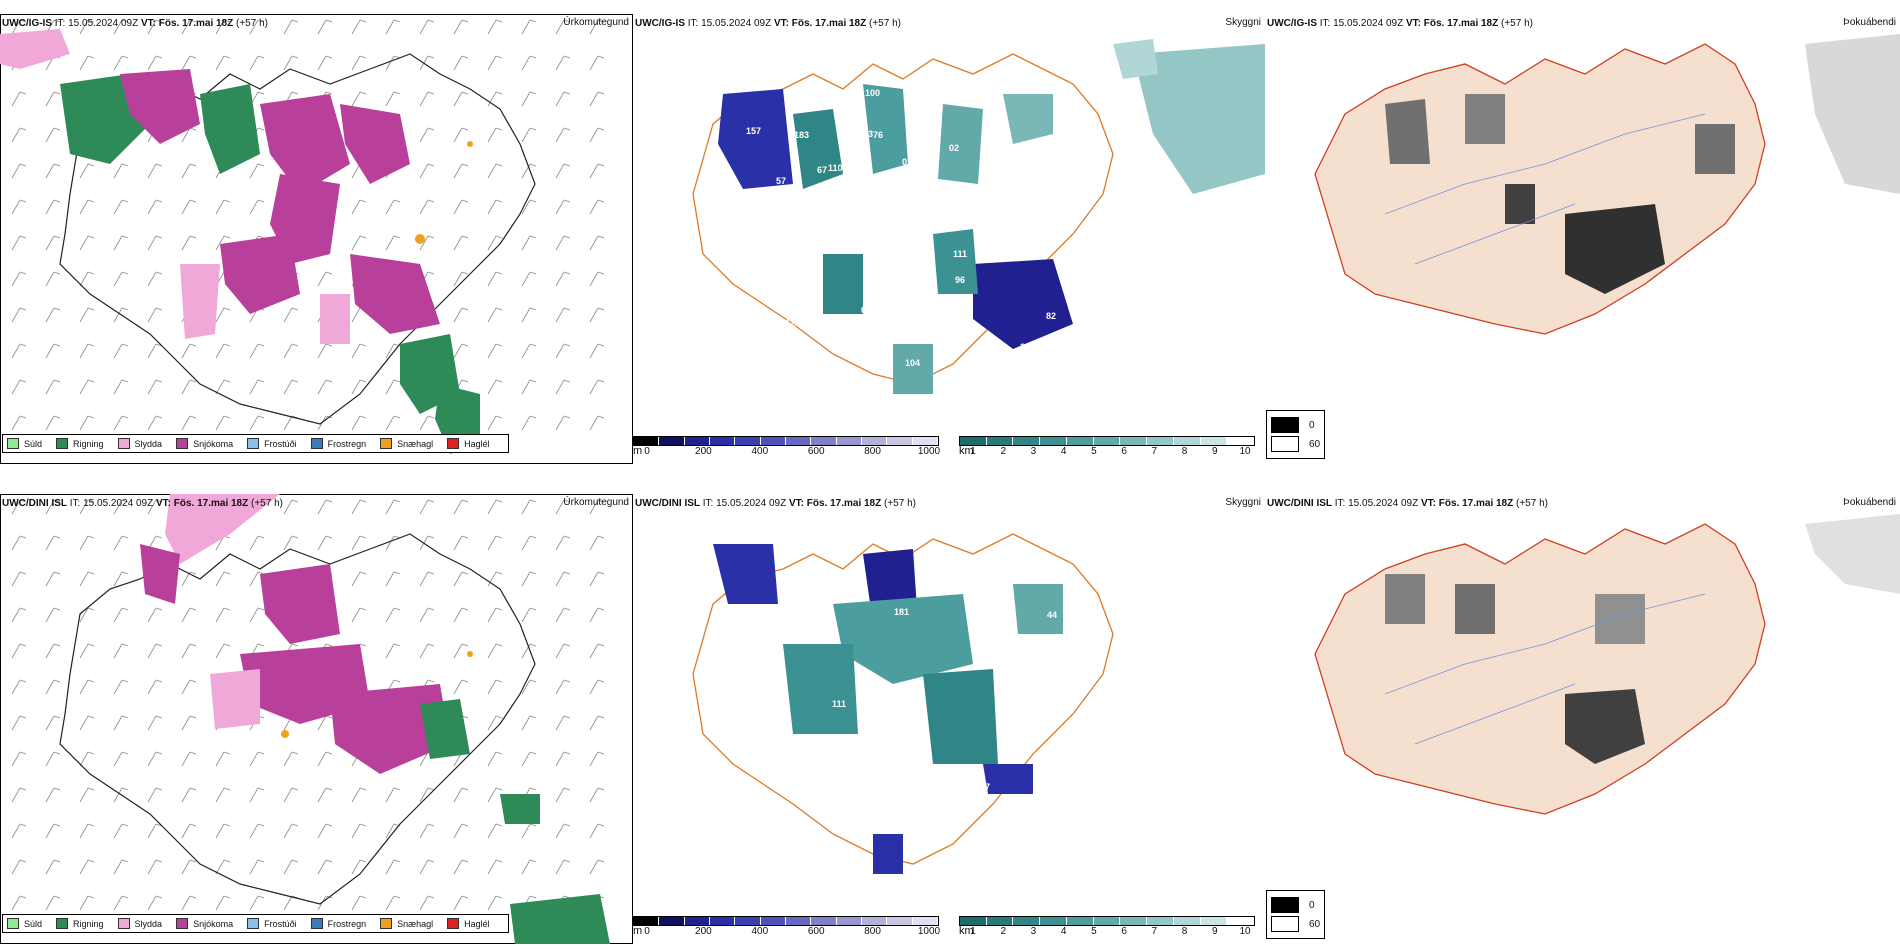  Describe the element at coordinates (1285, 924) in the screenshot. I see `fog-swatch` at that location.